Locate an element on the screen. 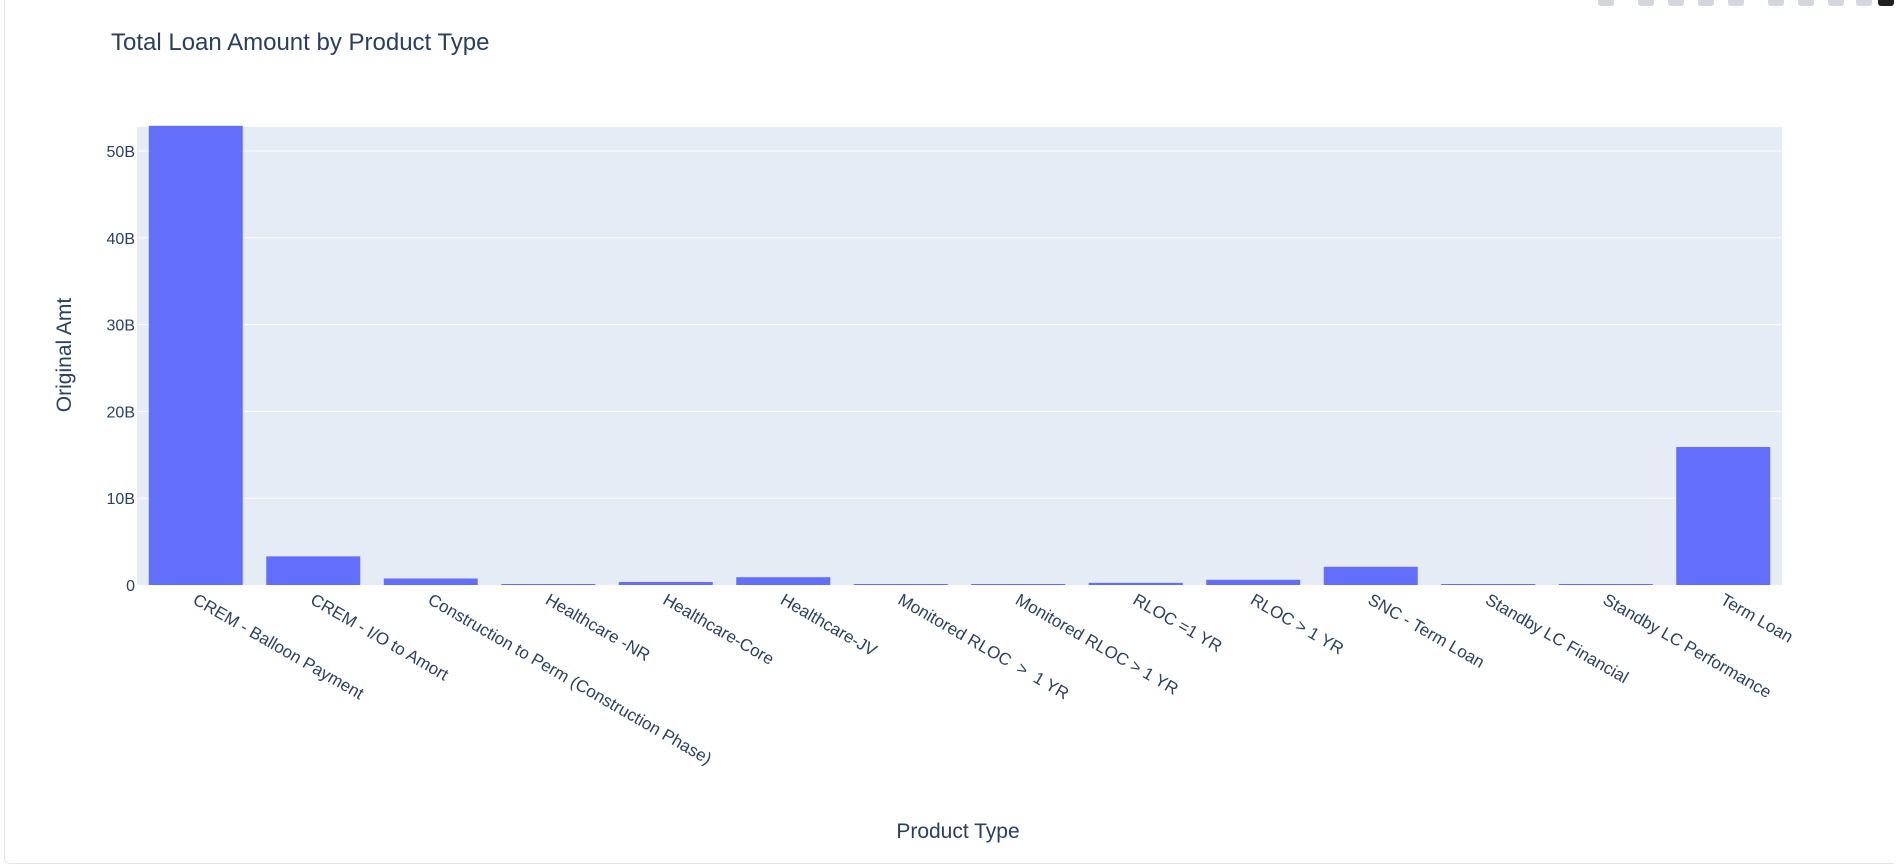 This screenshot has height=867, width=1900. zoom-icon is located at coordinates (1646, 3).